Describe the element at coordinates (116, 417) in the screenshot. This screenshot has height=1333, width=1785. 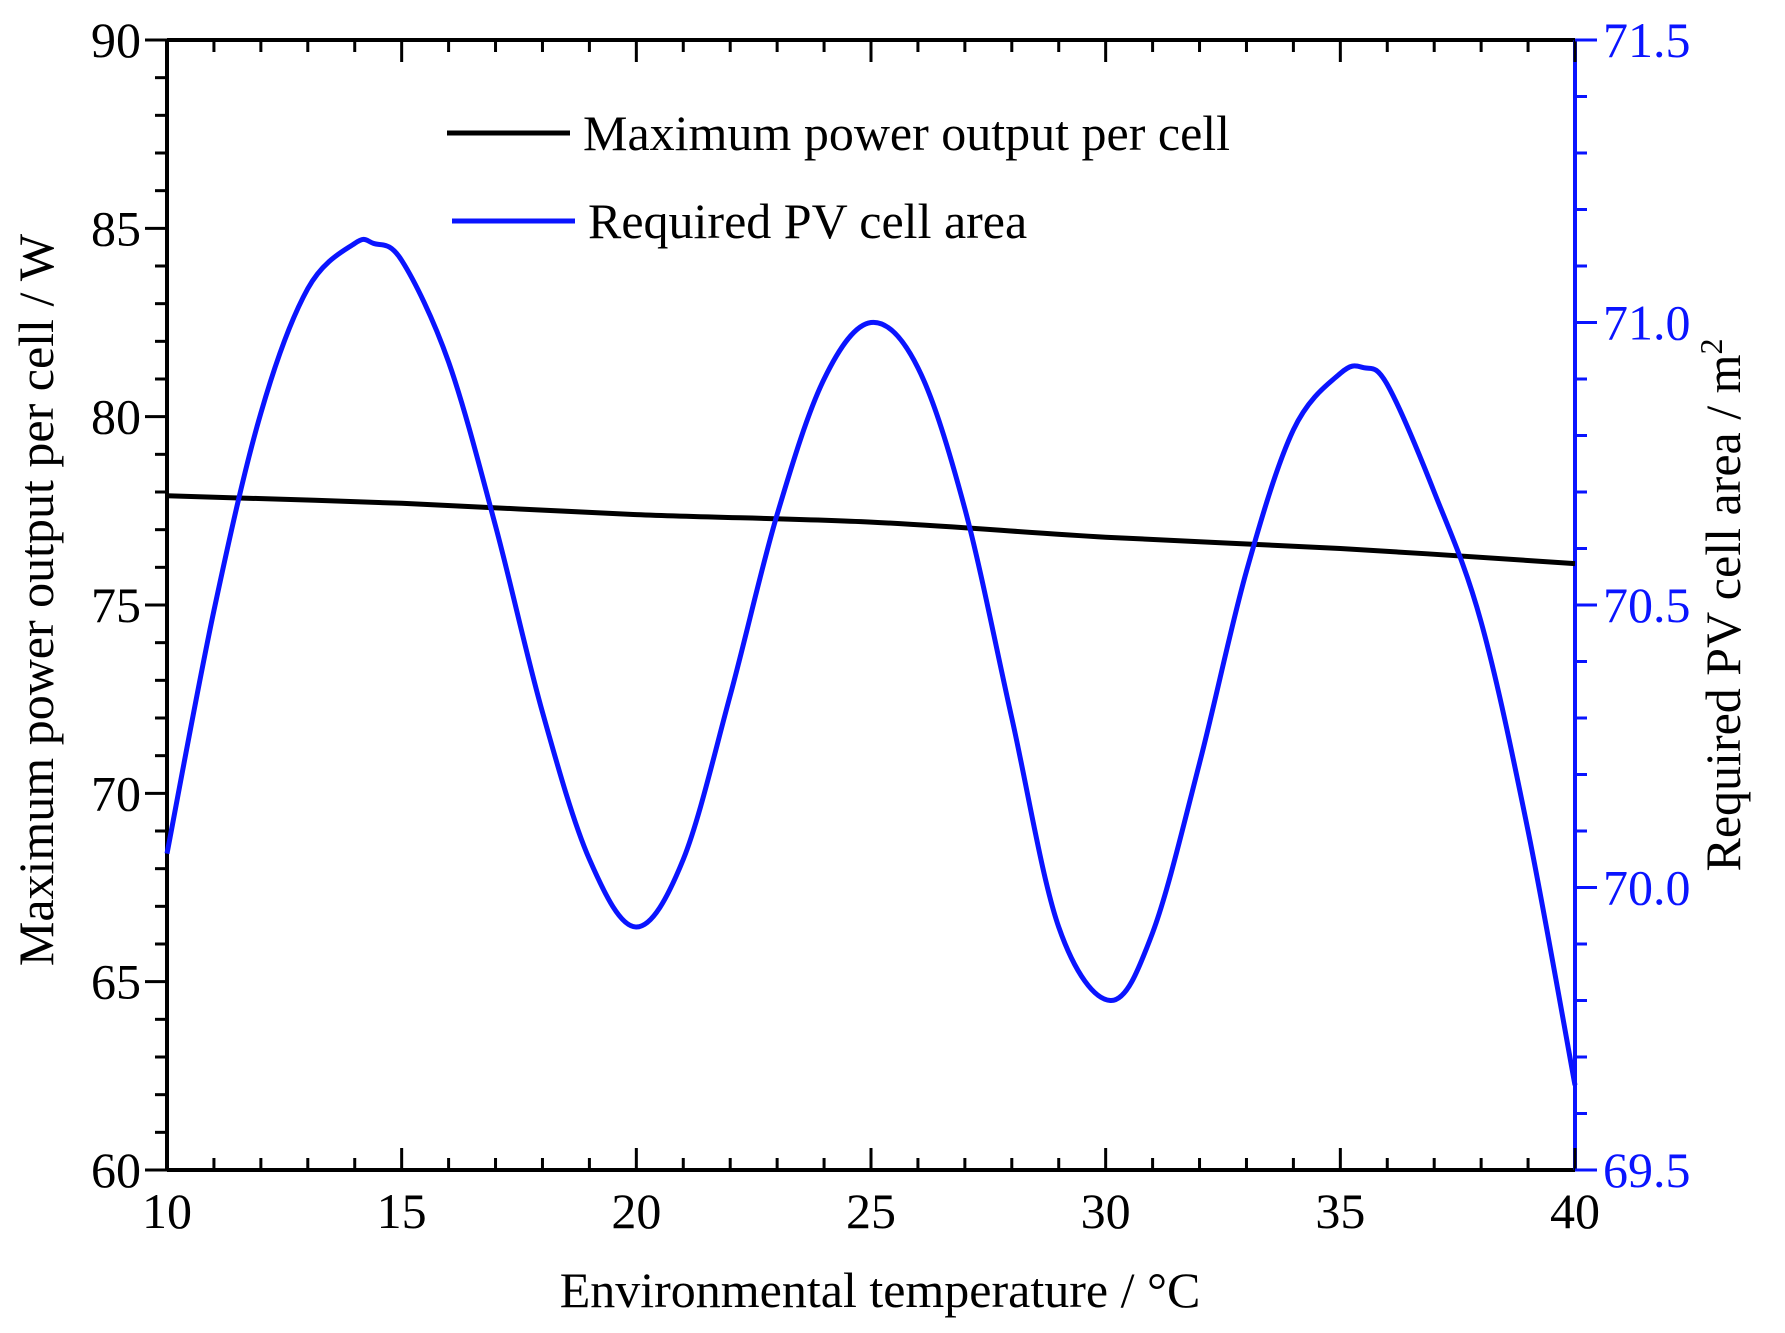
I see `y-left-tick-label: 80` at that location.